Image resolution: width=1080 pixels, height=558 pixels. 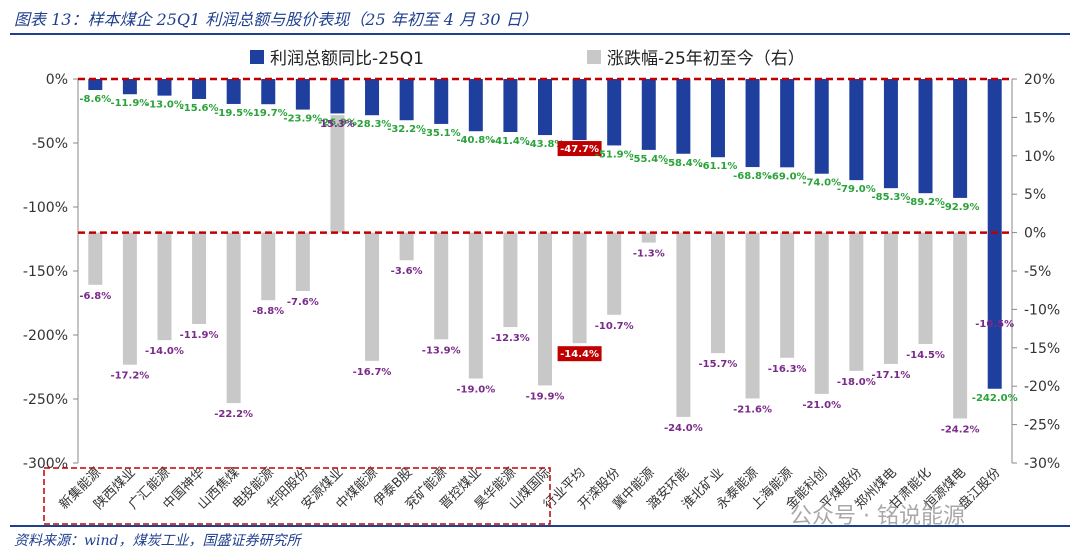 I want to click on profit-yoy-label: -15.6%, so click(x=199, y=108).